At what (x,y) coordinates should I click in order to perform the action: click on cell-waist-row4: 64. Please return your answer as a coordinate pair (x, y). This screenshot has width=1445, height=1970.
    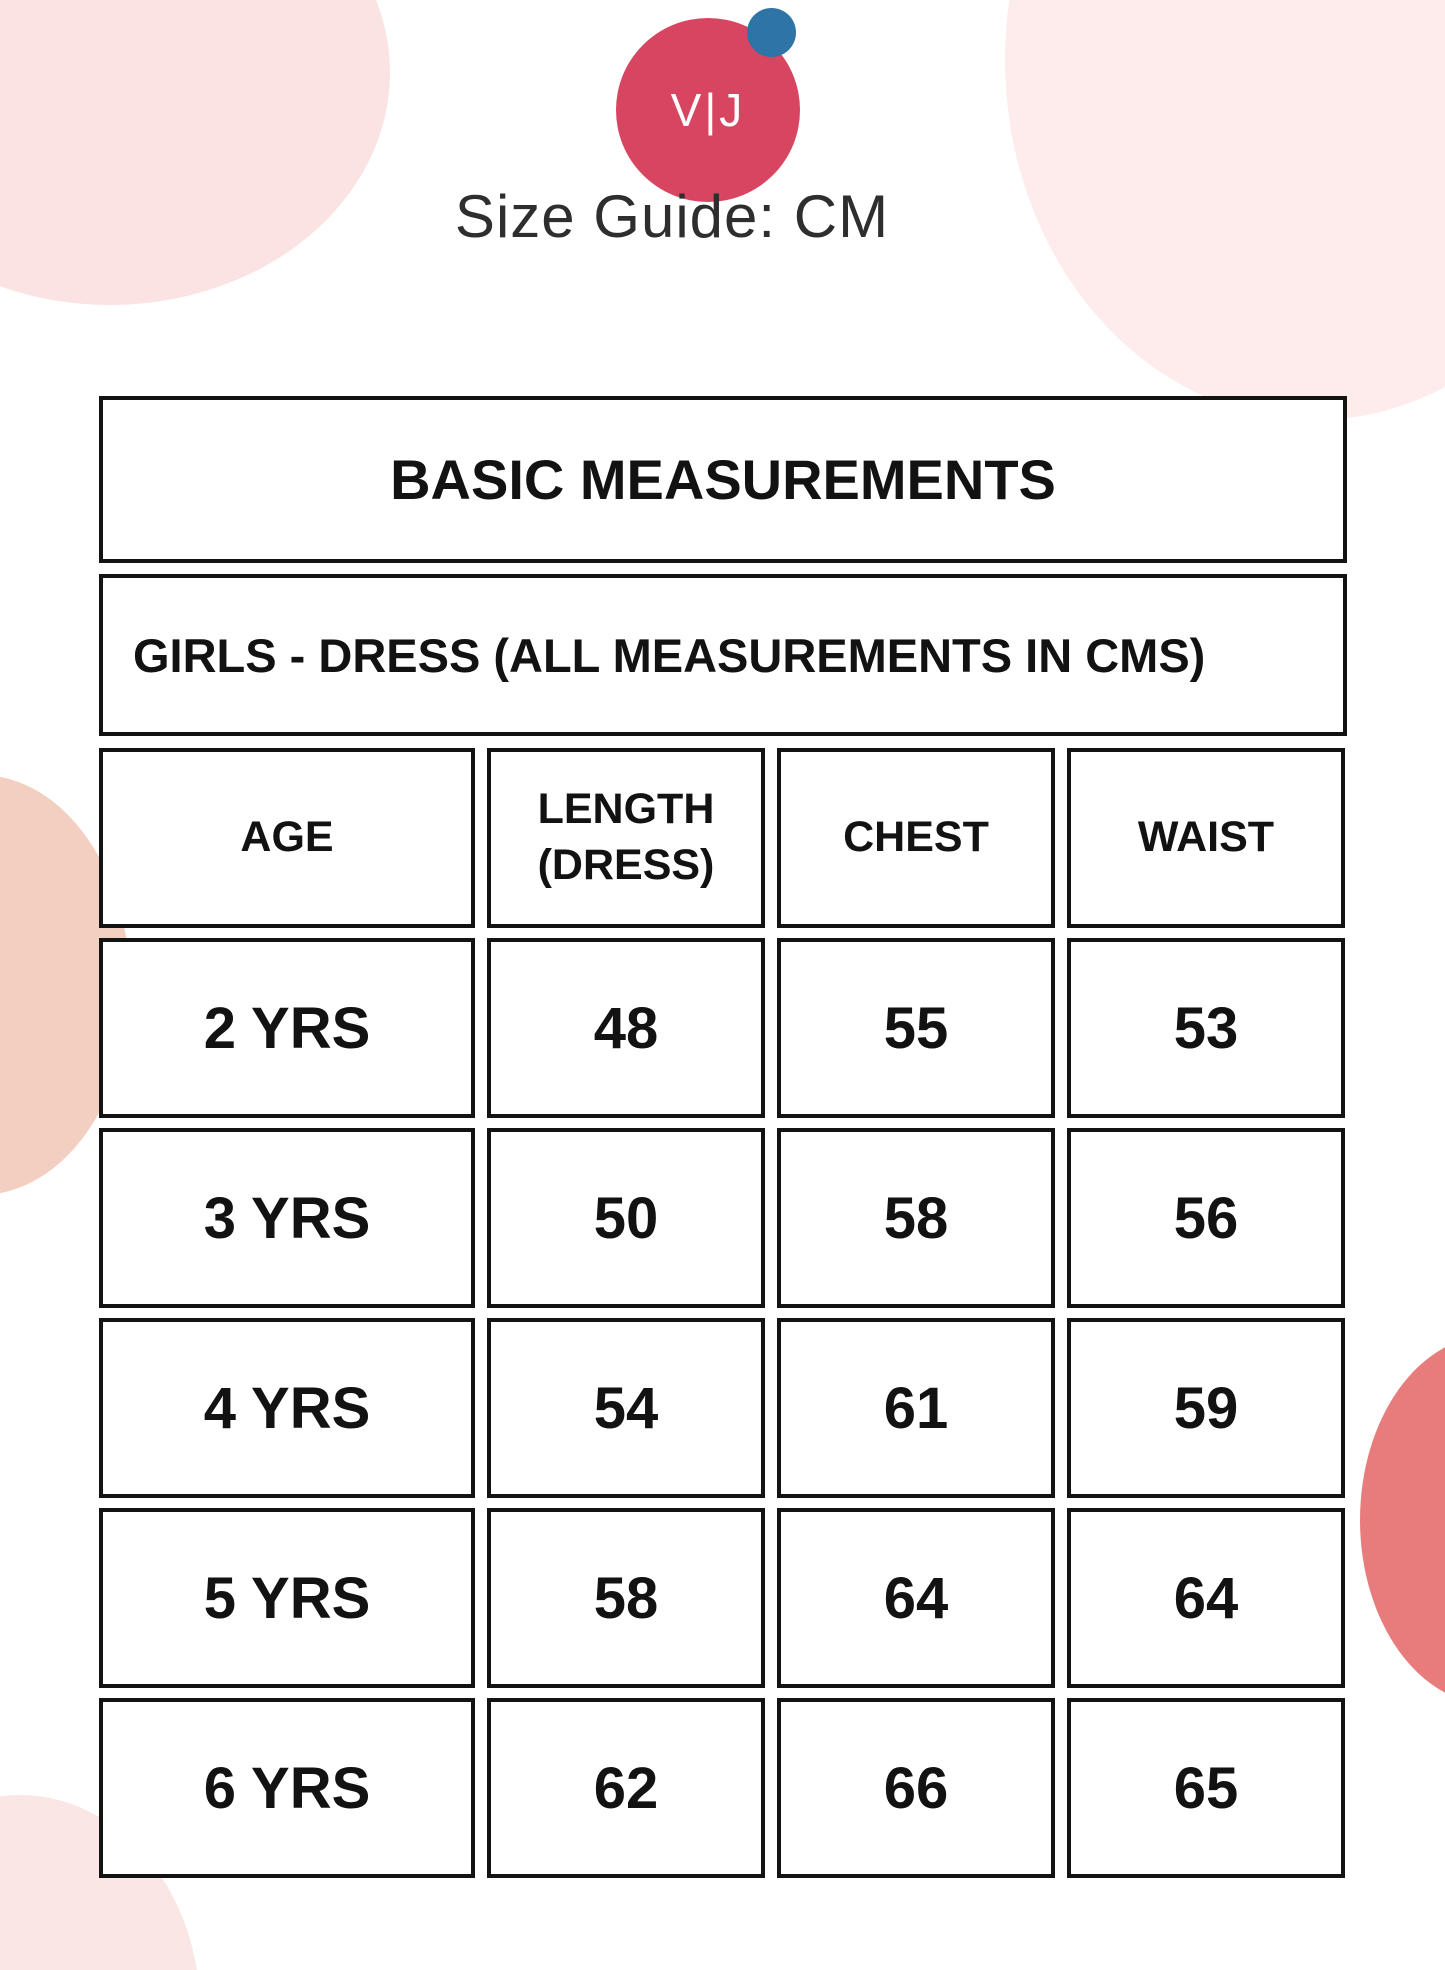
    Looking at the image, I should click on (1206, 1598).